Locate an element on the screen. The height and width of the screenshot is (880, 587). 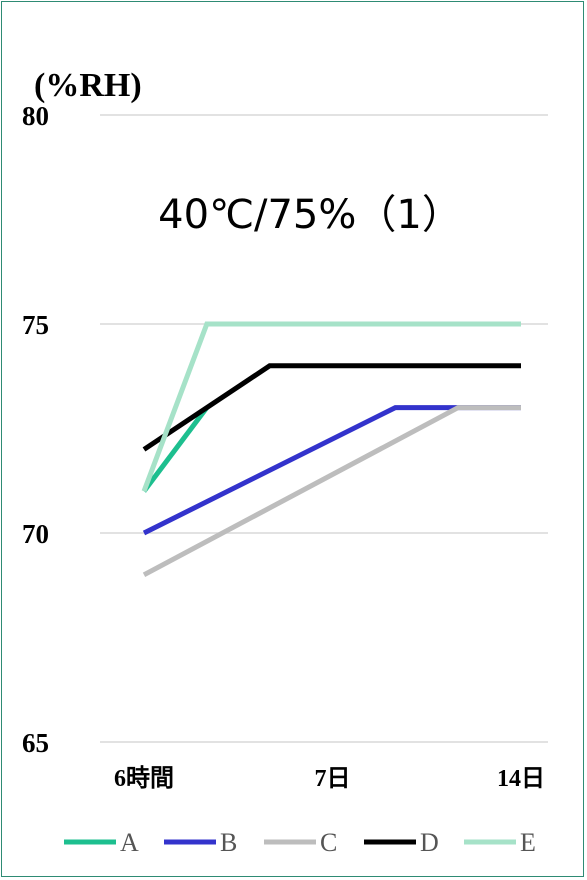
legend-label-e: E is located at coordinates (528, 842).